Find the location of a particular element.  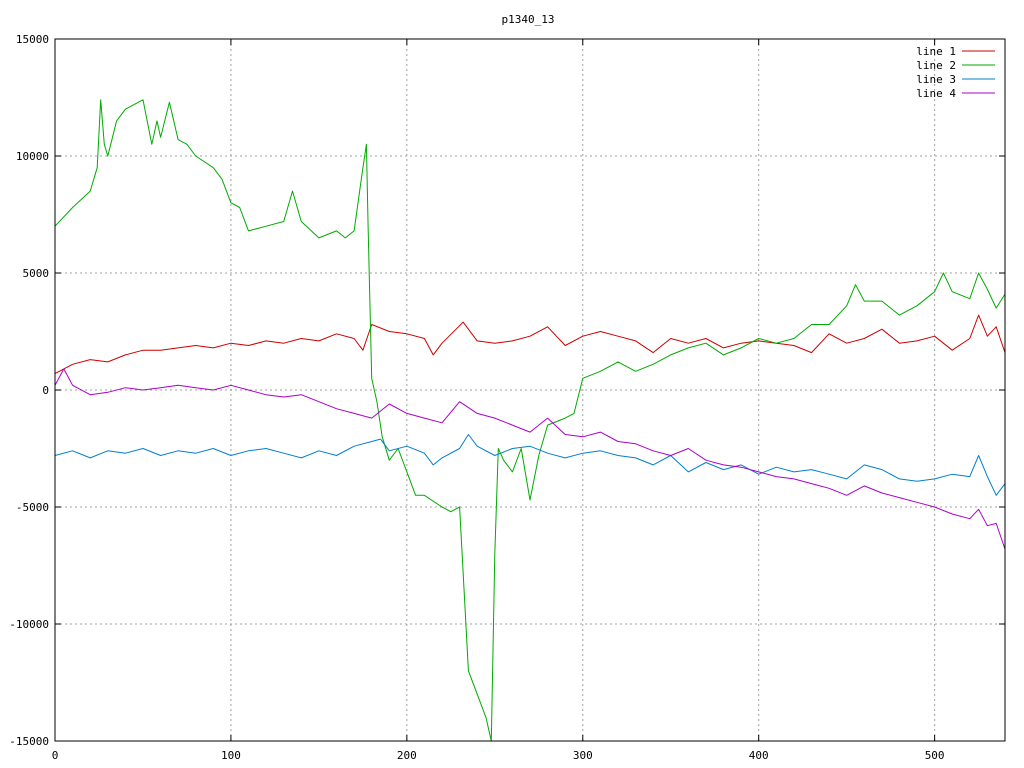

y-tick-label: -5000 is located at coordinates (32, 507).